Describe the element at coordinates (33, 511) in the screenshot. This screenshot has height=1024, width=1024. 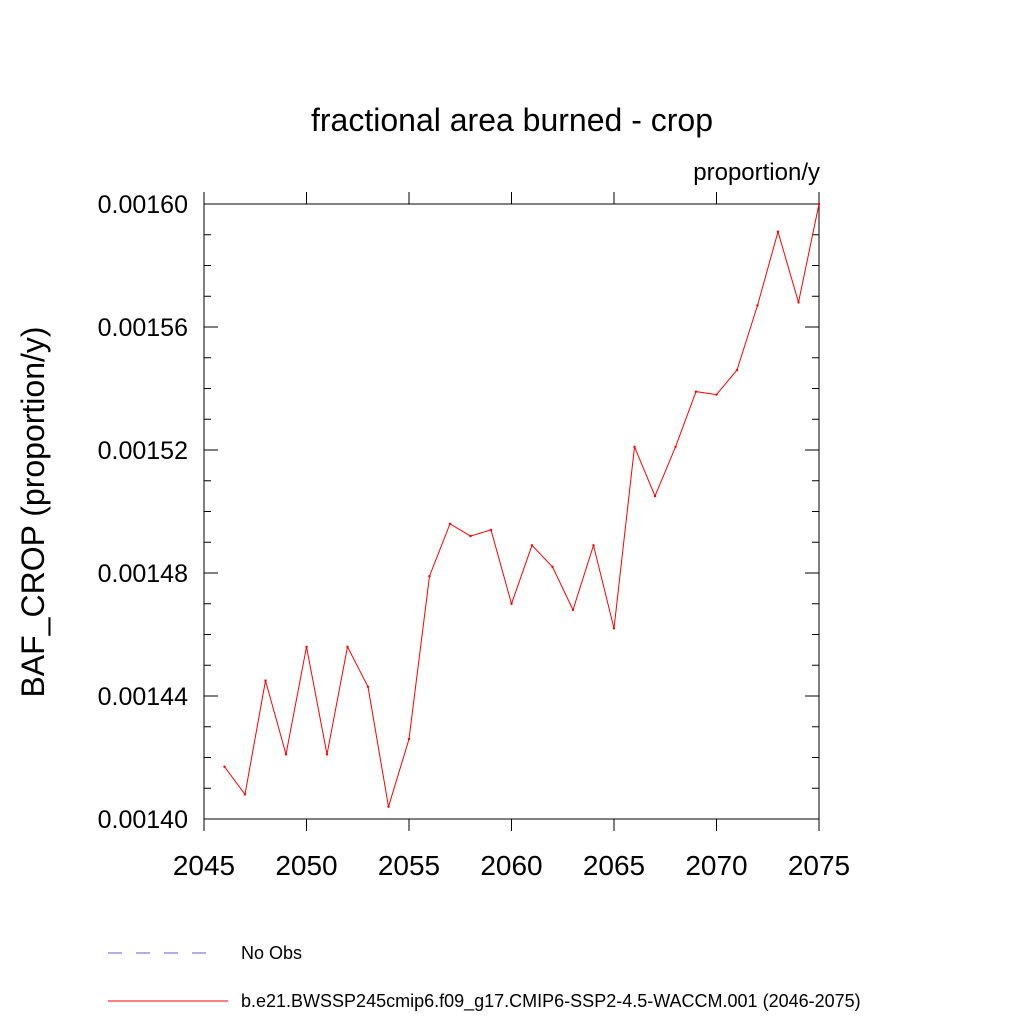
I see `y-axis-label: BAF_CROP (proportion/y)` at that location.